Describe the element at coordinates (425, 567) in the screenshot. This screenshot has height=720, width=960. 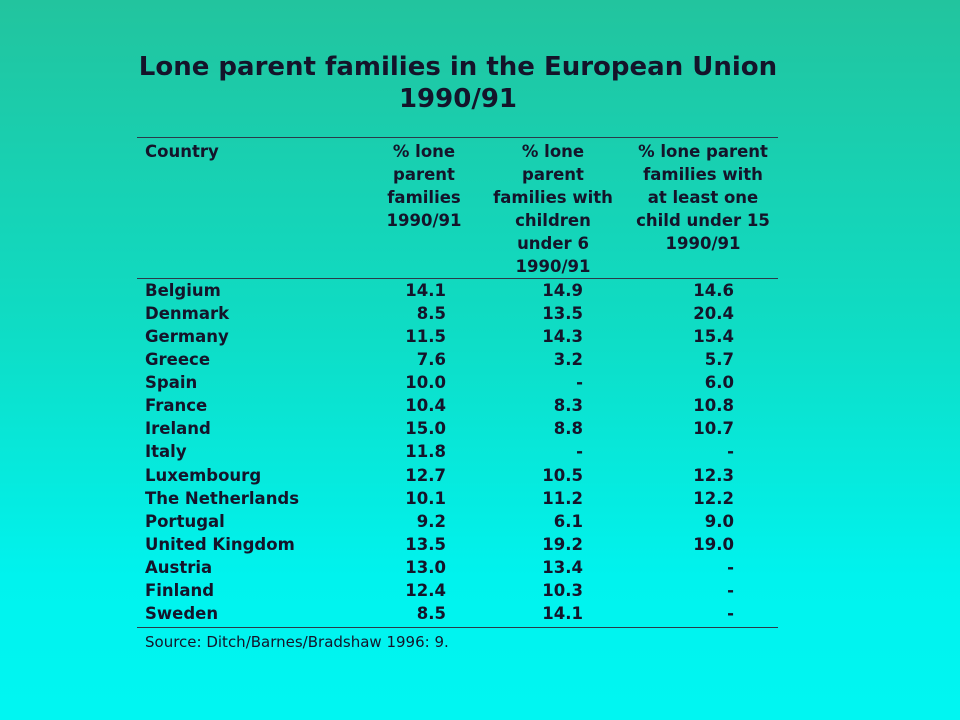
I see `value-cell: 13.0` at that location.